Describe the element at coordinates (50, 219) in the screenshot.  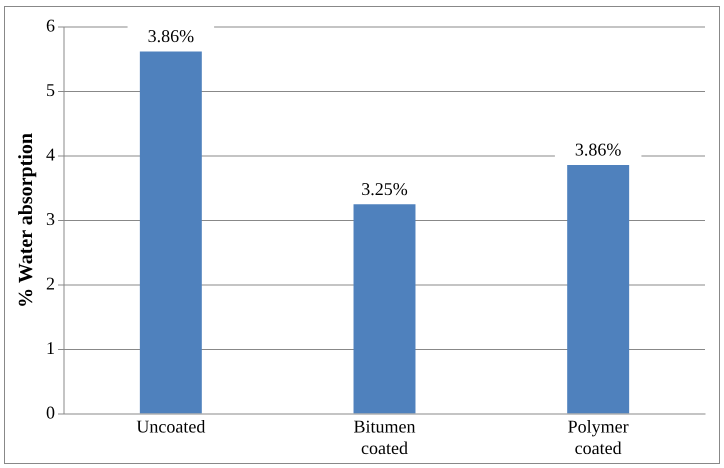
I see `y-tick-label: 3` at that location.